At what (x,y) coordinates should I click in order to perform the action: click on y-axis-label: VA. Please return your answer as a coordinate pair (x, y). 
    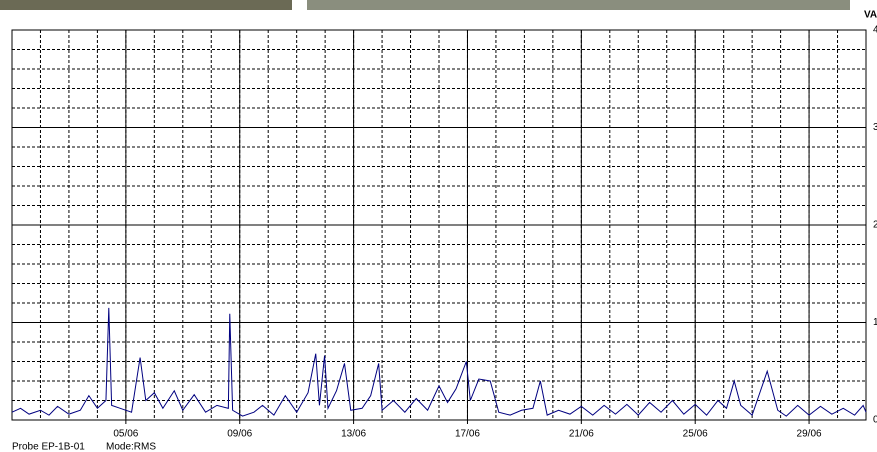
    Looking at the image, I should click on (870, 15).